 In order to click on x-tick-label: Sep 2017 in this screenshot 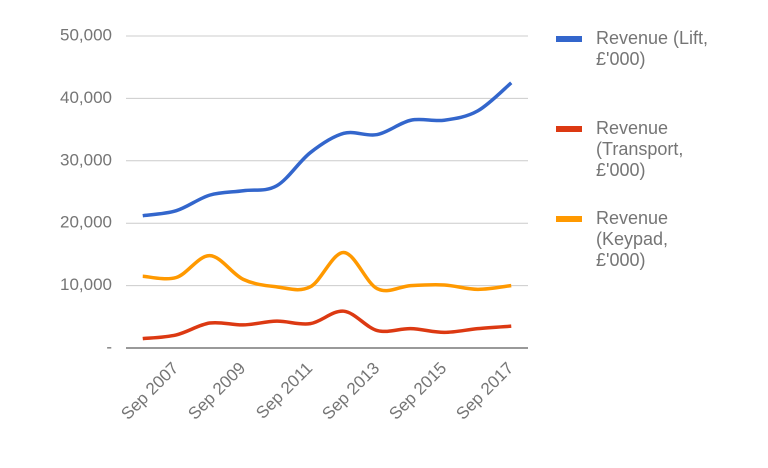, I will do `click(484, 391)`.